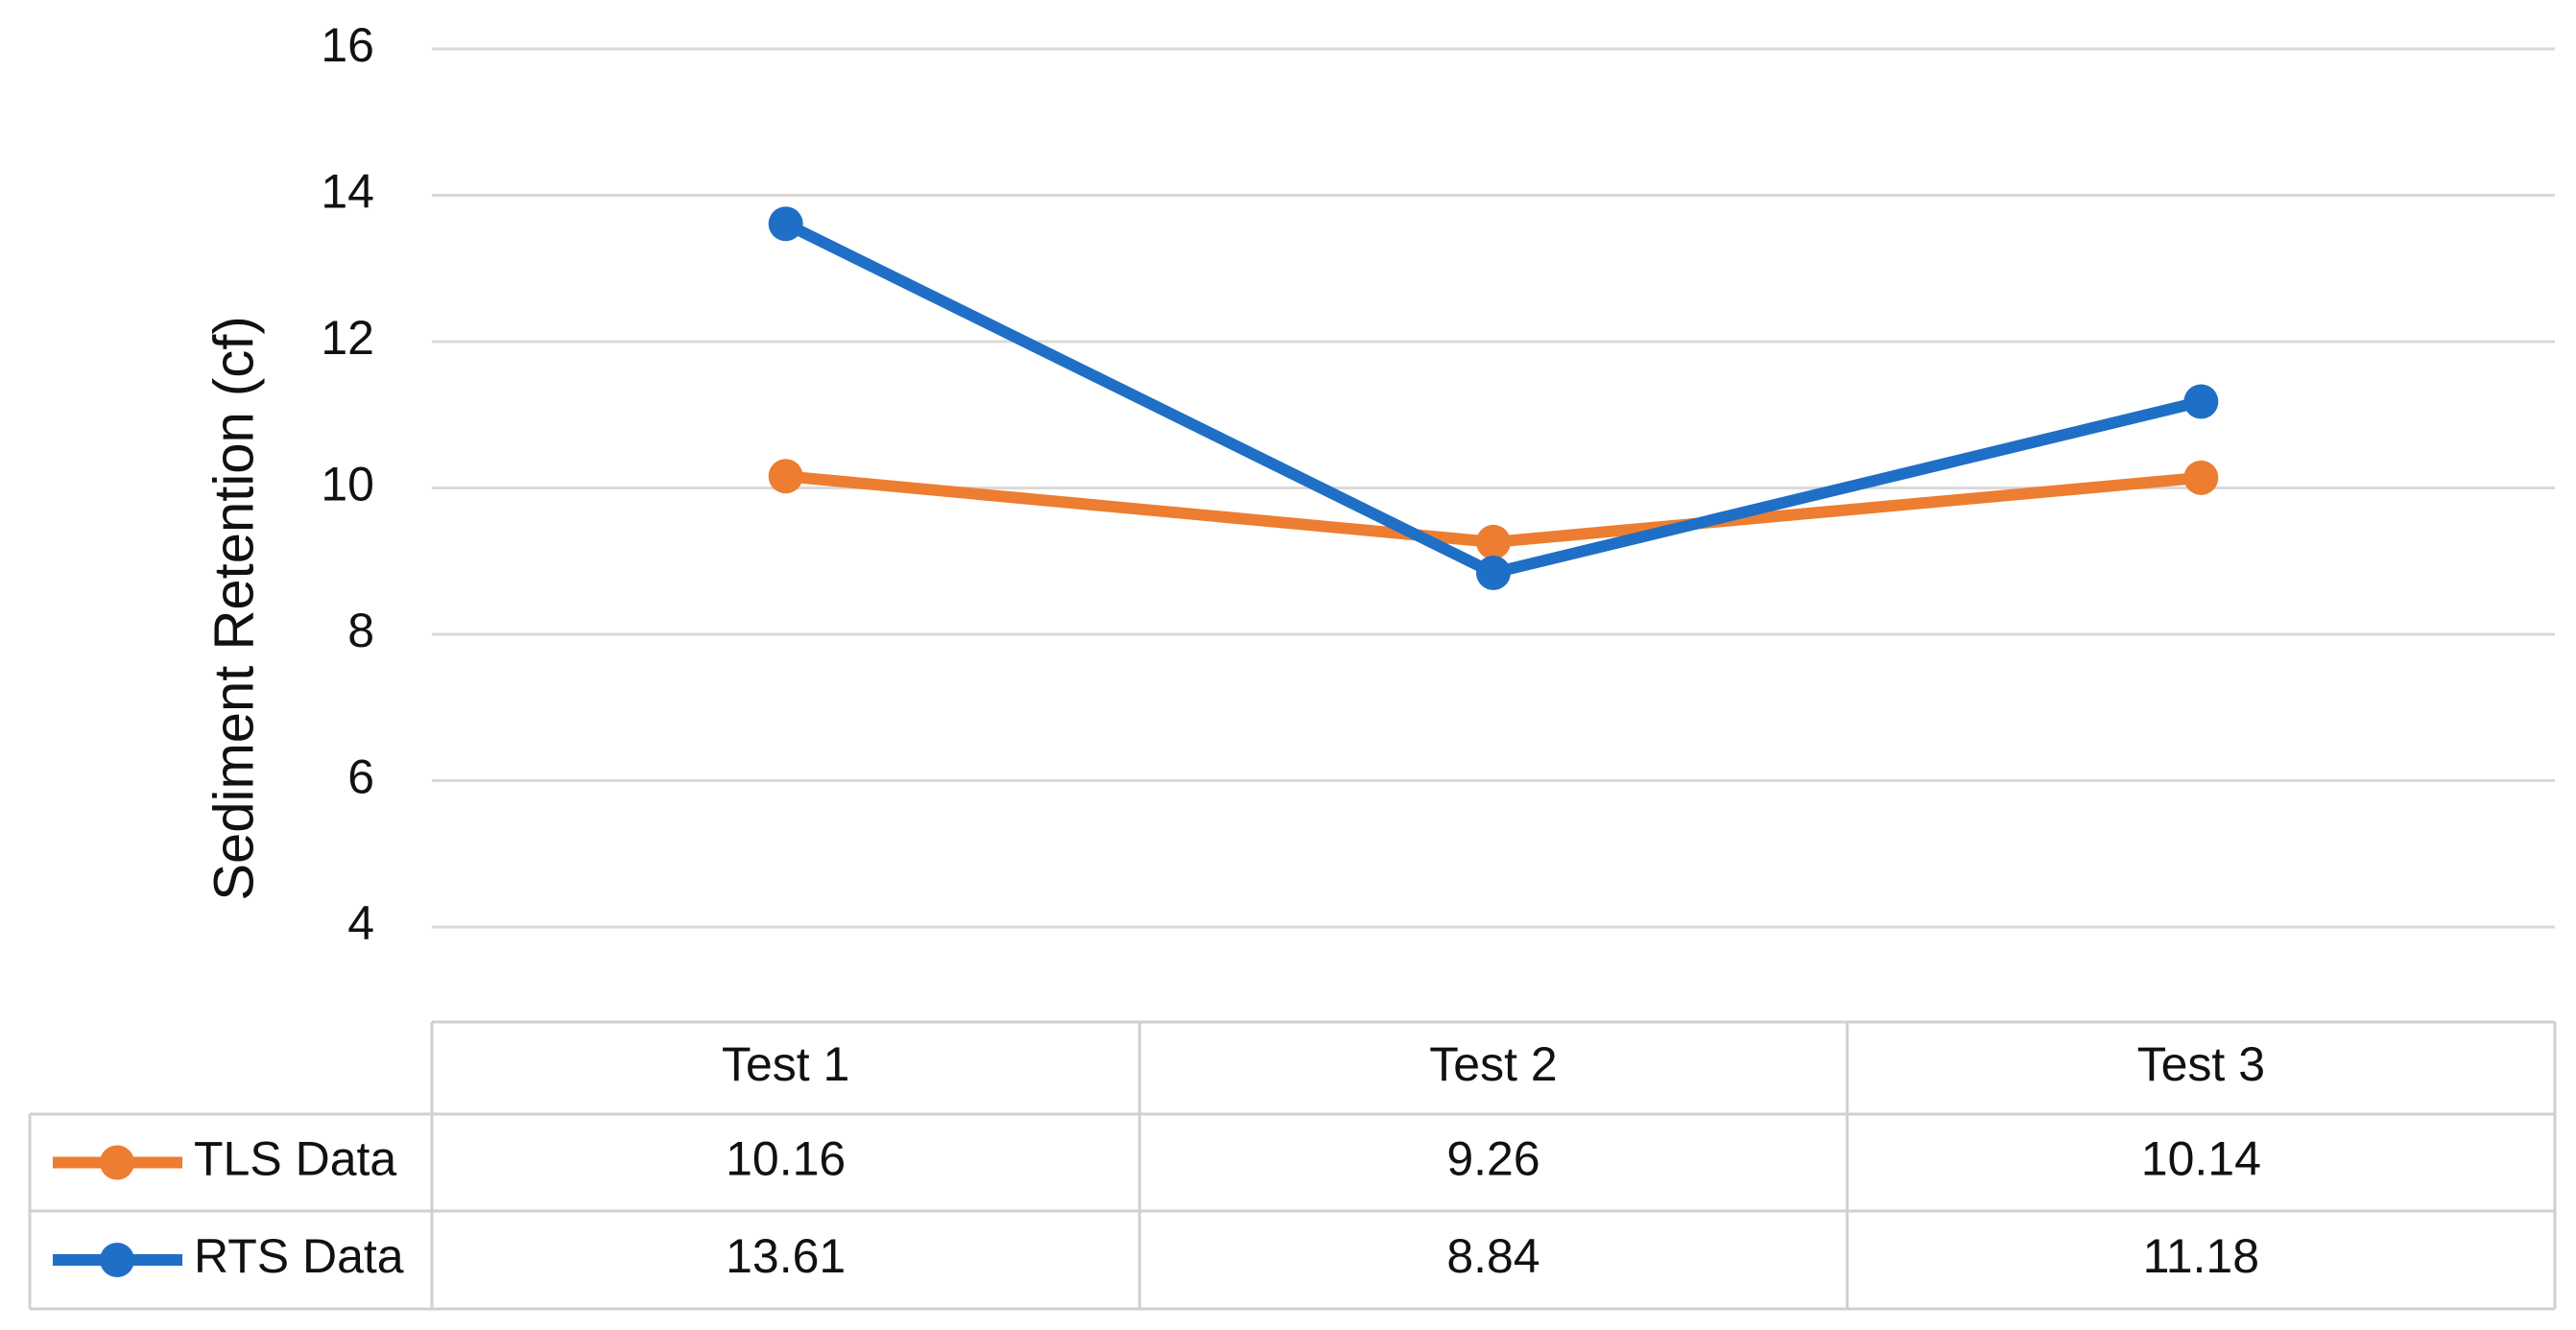 The image size is (2576, 1330). I want to click on table-value: 8.84, so click(1492, 1256).